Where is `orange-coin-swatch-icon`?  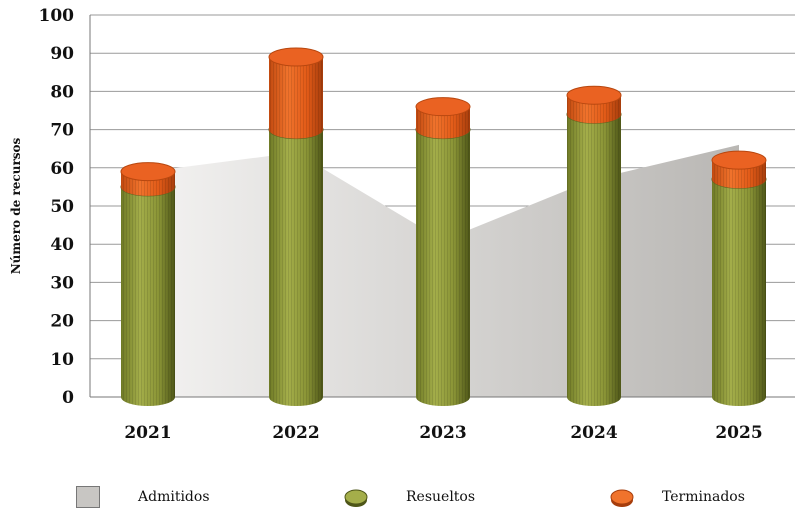
orange-coin-swatch-icon is located at coordinates (622, 498).